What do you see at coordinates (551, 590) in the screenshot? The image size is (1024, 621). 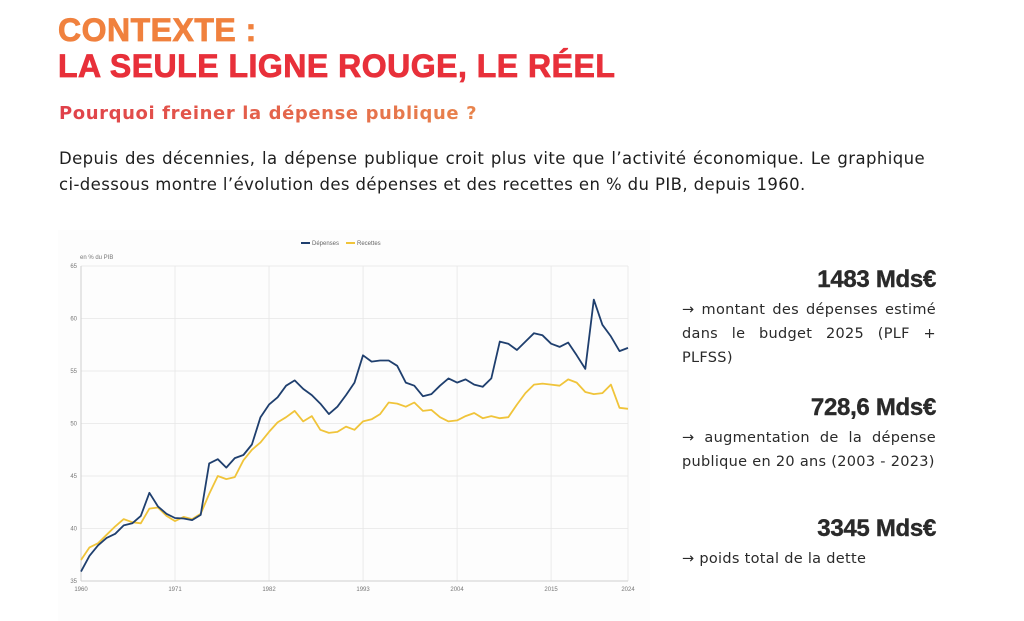 I see `x-tick-label: 2015` at bounding box center [551, 590].